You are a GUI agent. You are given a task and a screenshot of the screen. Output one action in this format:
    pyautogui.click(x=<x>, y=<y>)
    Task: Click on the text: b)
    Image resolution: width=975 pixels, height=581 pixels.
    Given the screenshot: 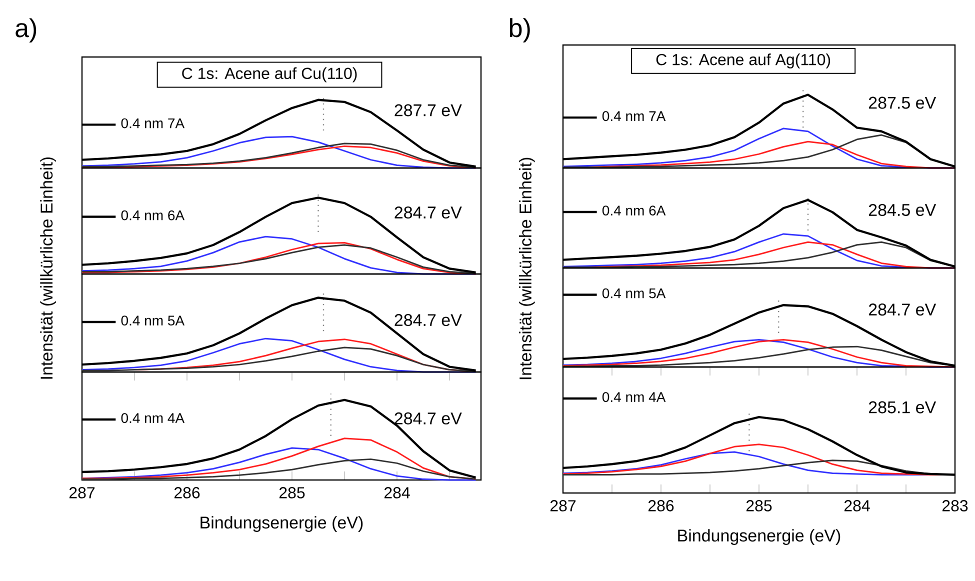 What is the action you would take?
    pyautogui.click(x=520, y=30)
    